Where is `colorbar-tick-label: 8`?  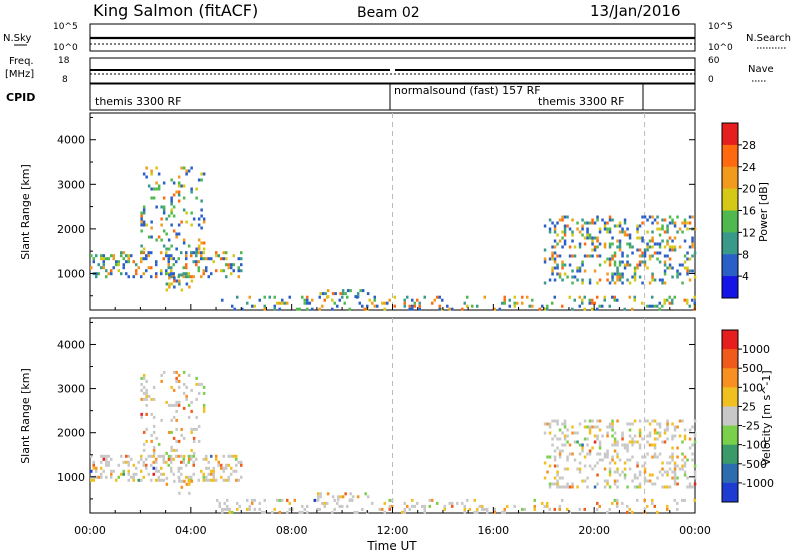 colorbar-tick-label: 8 is located at coordinates (745, 254).